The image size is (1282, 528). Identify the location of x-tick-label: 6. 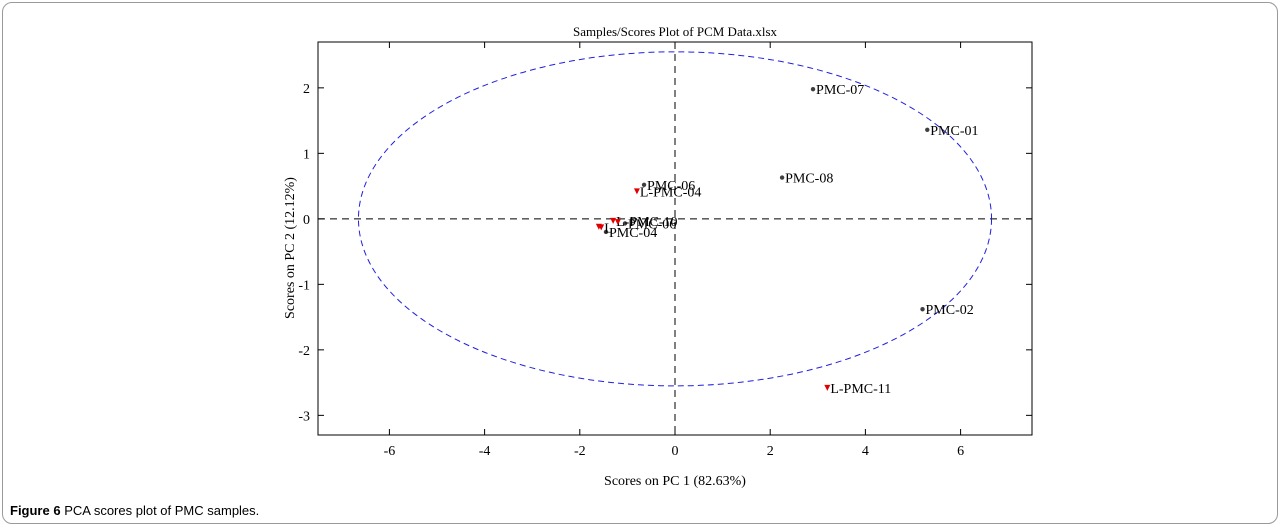
(960, 451).